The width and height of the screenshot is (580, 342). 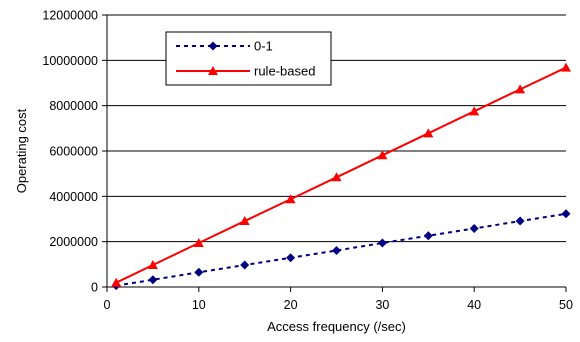 What do you see at coordinates (73, 197) in the screenshot?
I see `y-tick-label: 4000000` at bounding box center [73, 197].